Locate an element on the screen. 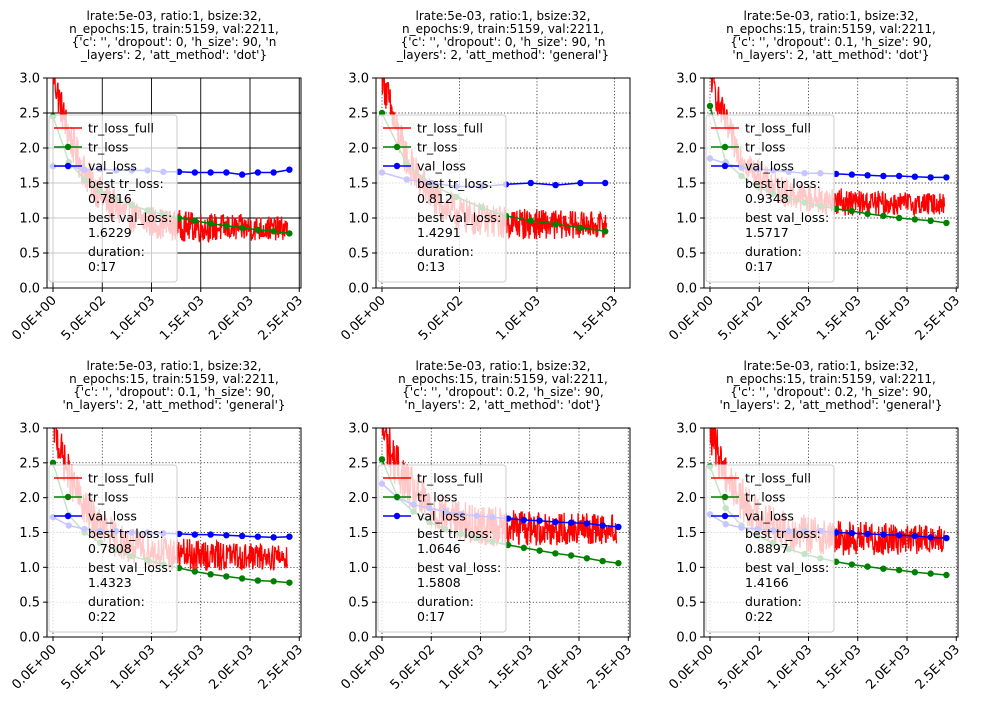 This screenshot has height=708, width=995. legend-stat: 0.7808 is located at coordinates (110, 548).